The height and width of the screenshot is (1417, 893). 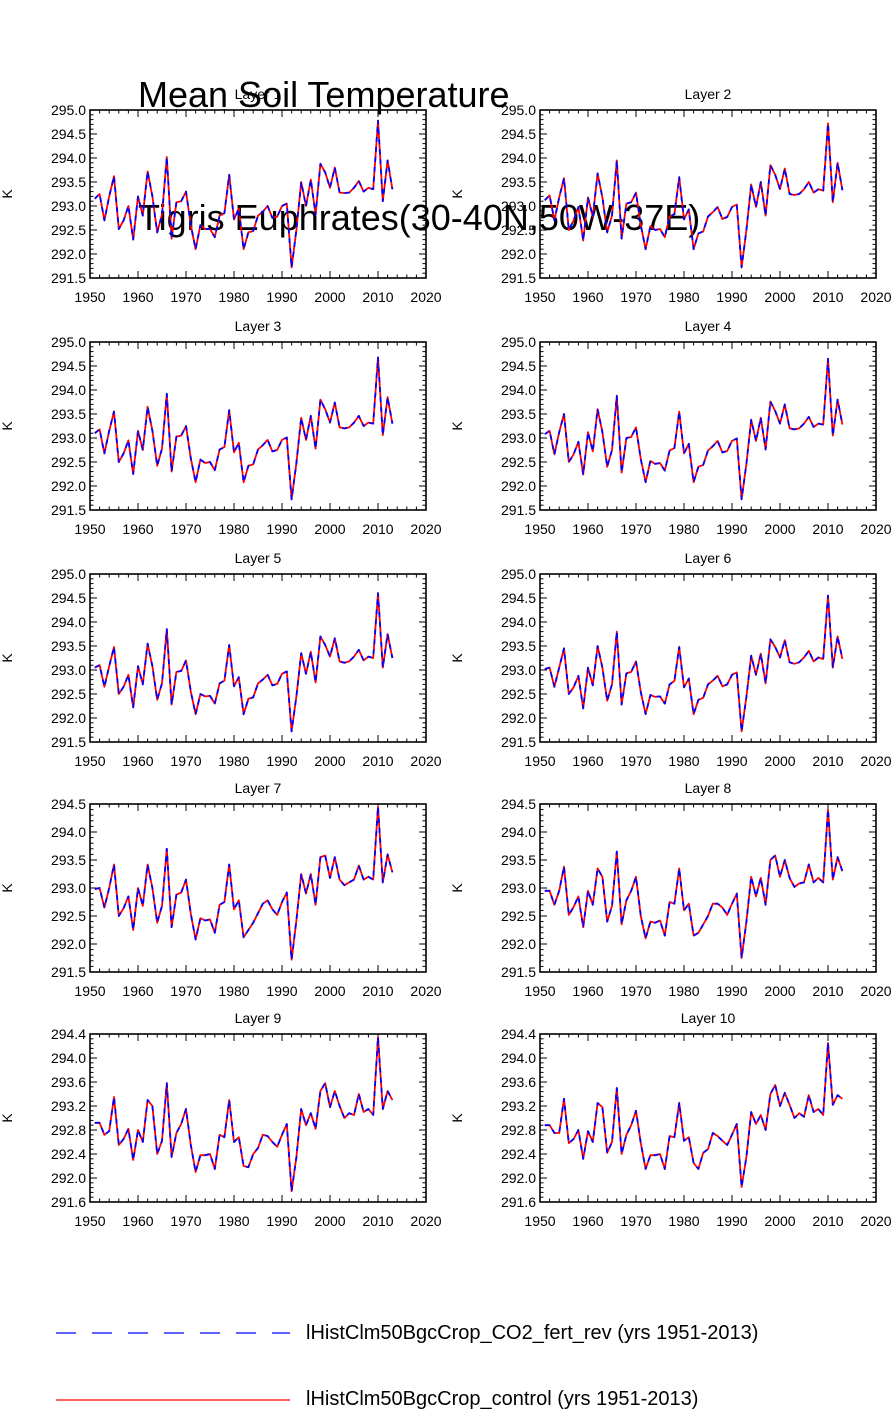 I want to click on legend-swatches, so click(x=173, y=1366).